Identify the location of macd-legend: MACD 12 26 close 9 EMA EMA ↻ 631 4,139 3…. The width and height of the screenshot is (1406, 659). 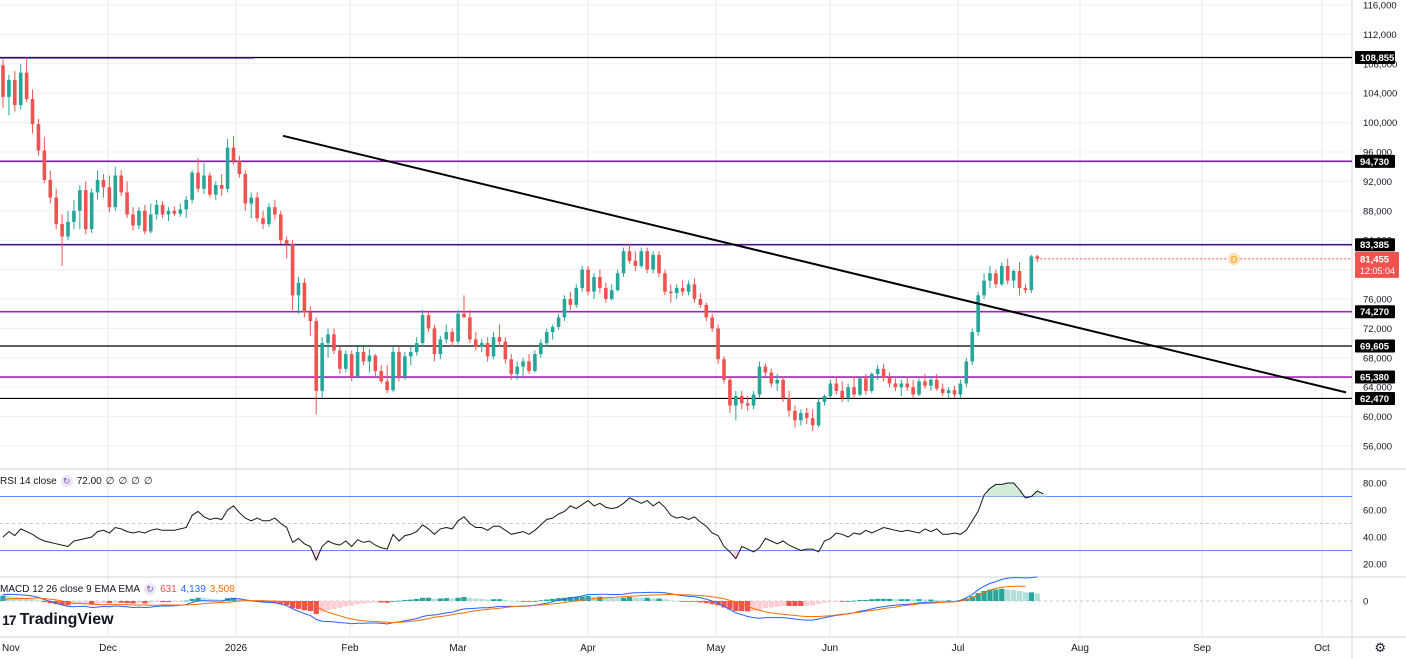
(117, 589).